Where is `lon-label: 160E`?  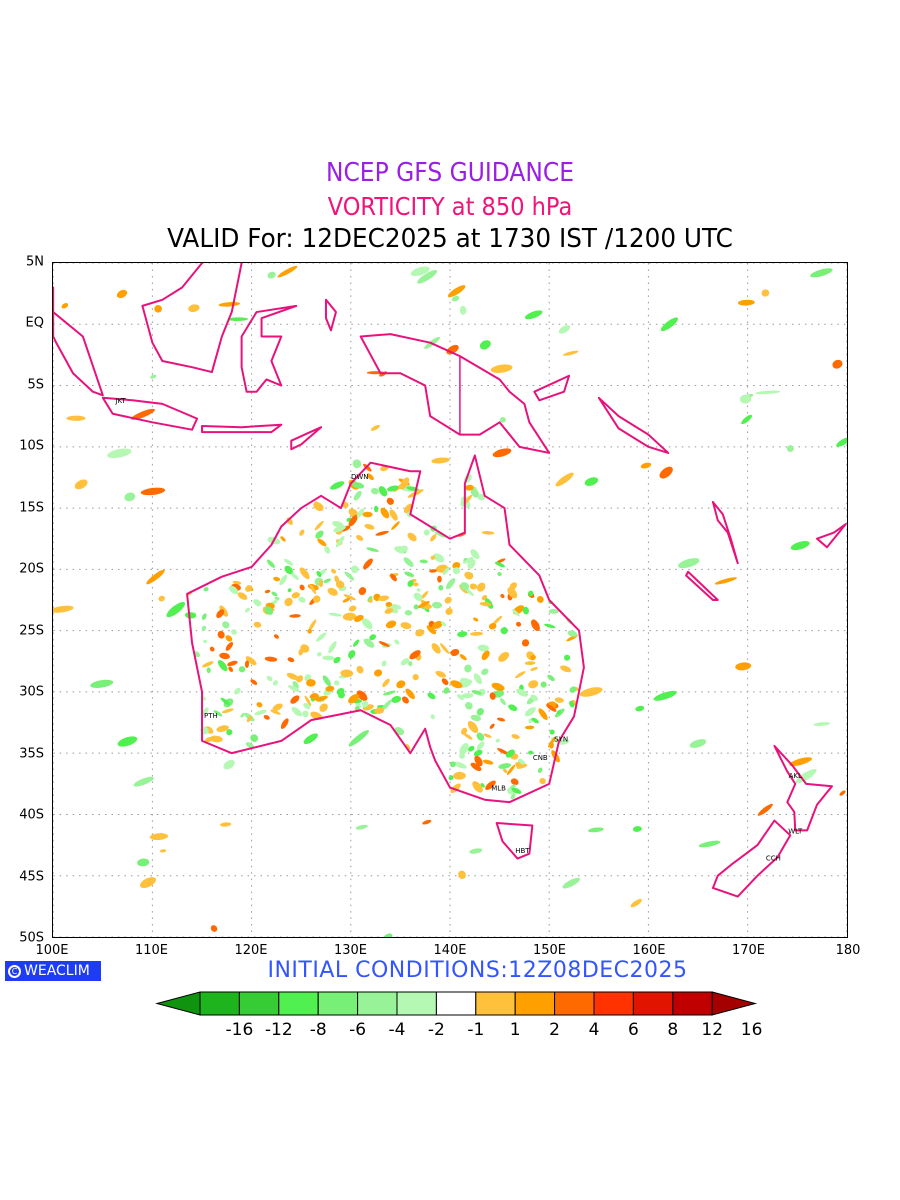 lon-label: 160E is located at coordinates (649, 950).